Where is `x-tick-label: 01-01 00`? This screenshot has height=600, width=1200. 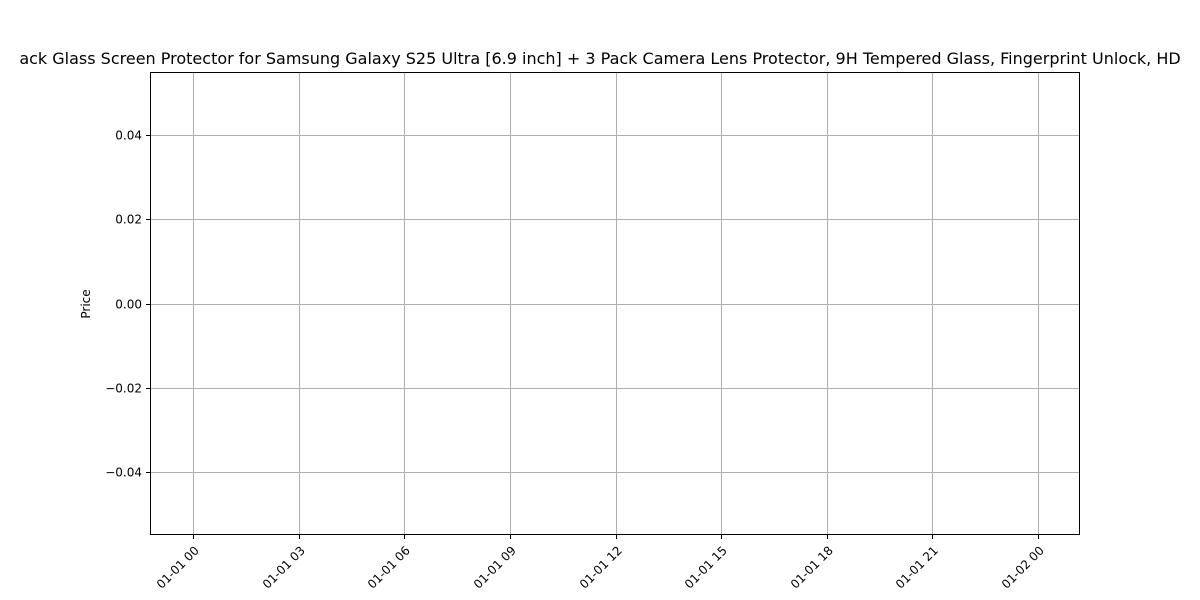
x-tick-label: 01-01 00 is located at coordinates (178, 567).